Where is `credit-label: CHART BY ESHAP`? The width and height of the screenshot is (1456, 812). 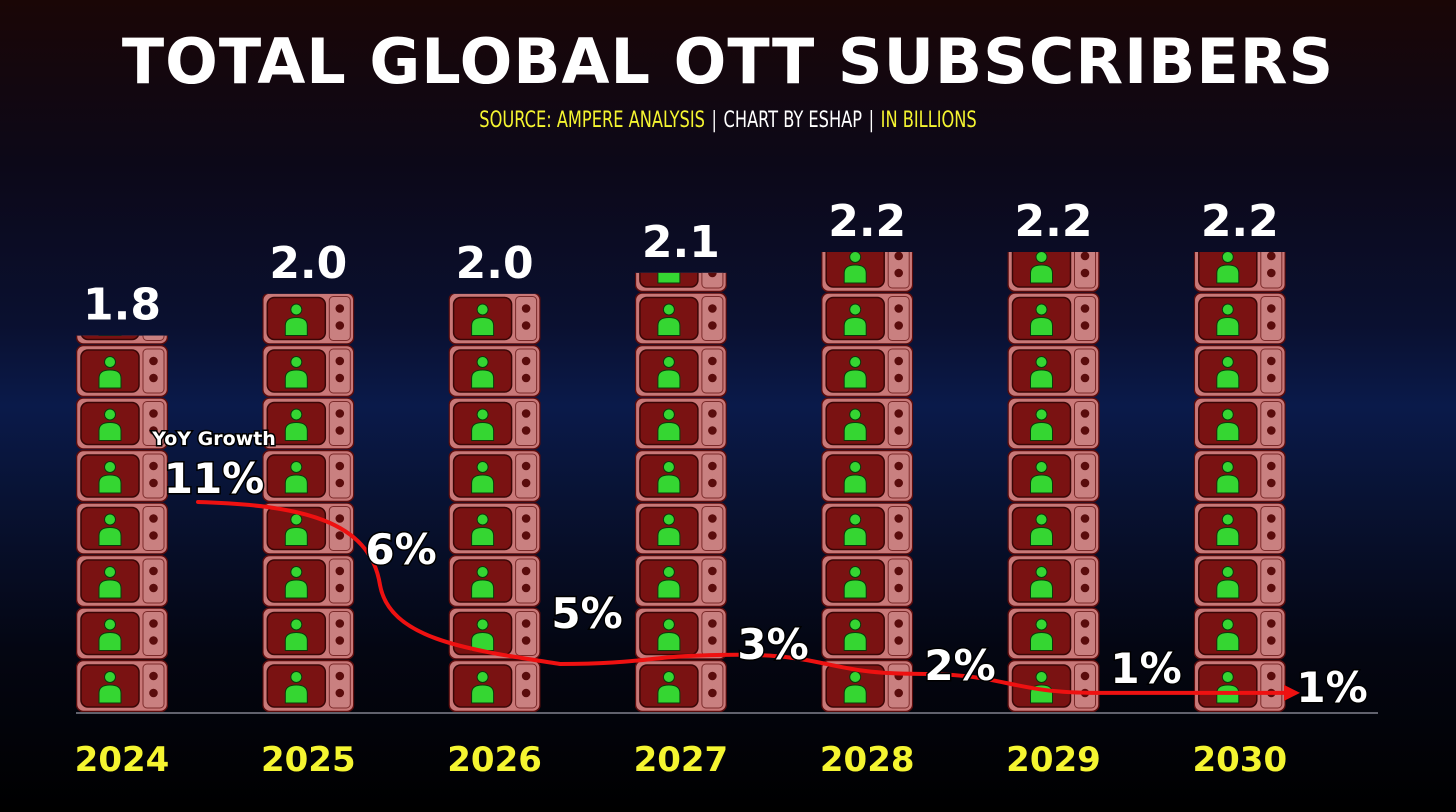 credit-label: CHART BY ESHAP is located at coordinates (793, 120).